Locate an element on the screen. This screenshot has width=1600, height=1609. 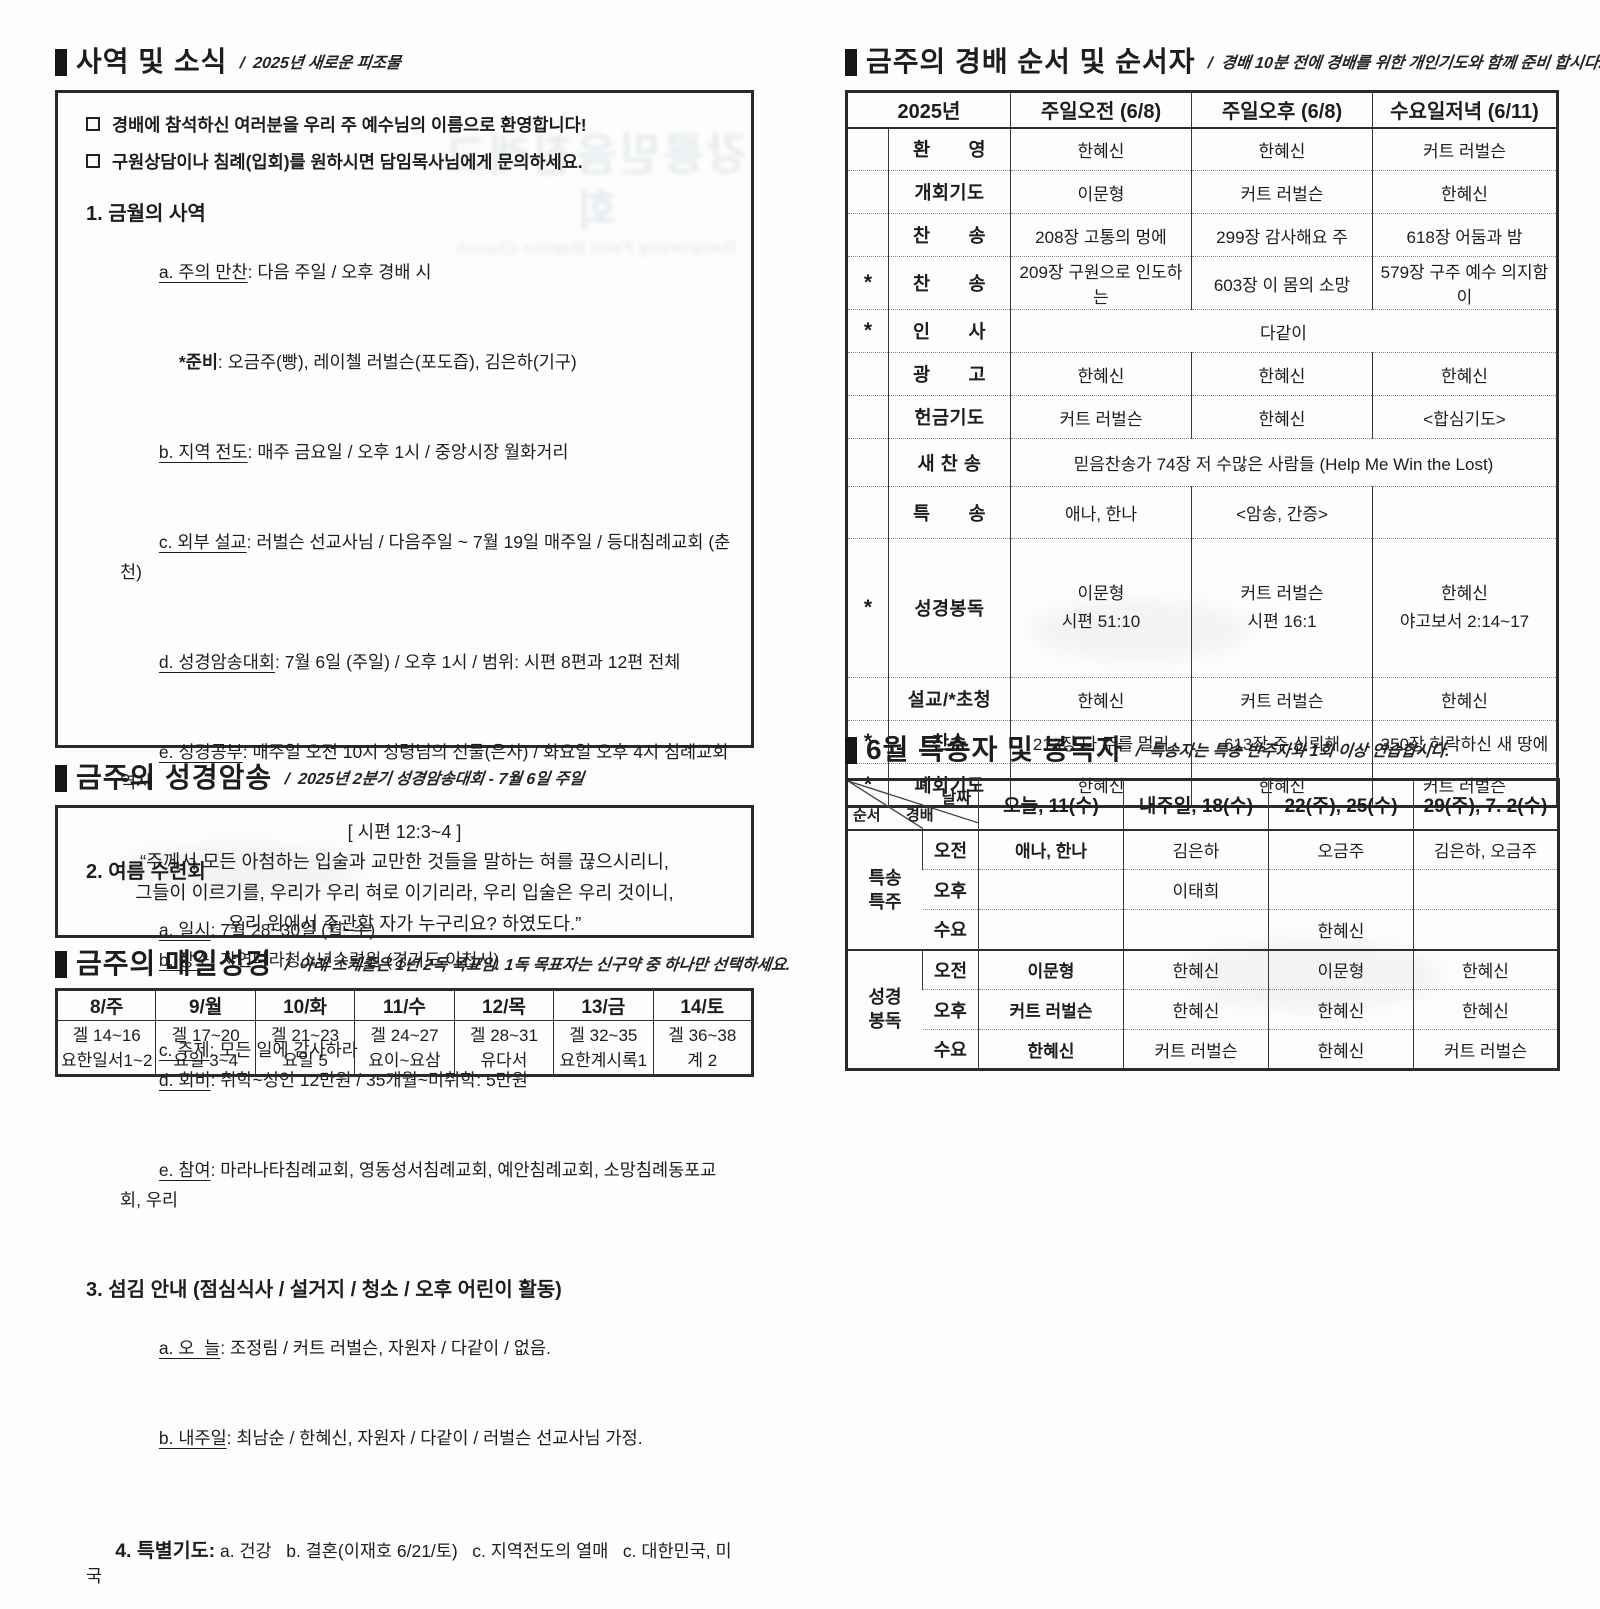
daily-day-header: 13/금 is located at coordinates (603, 1005).